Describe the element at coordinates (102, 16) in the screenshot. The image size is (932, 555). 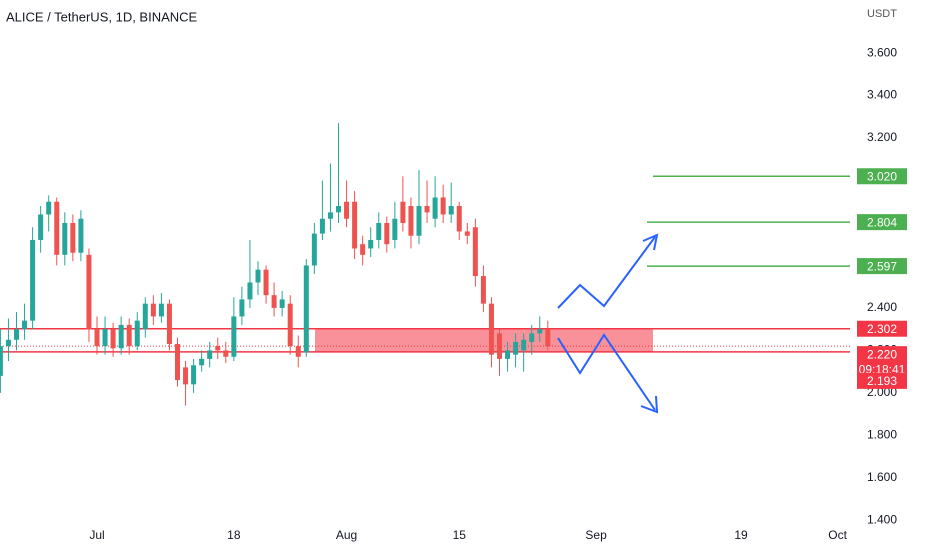
I see `chart-title: ALICE / TetherUS, 1D, BINANCE` at that location.